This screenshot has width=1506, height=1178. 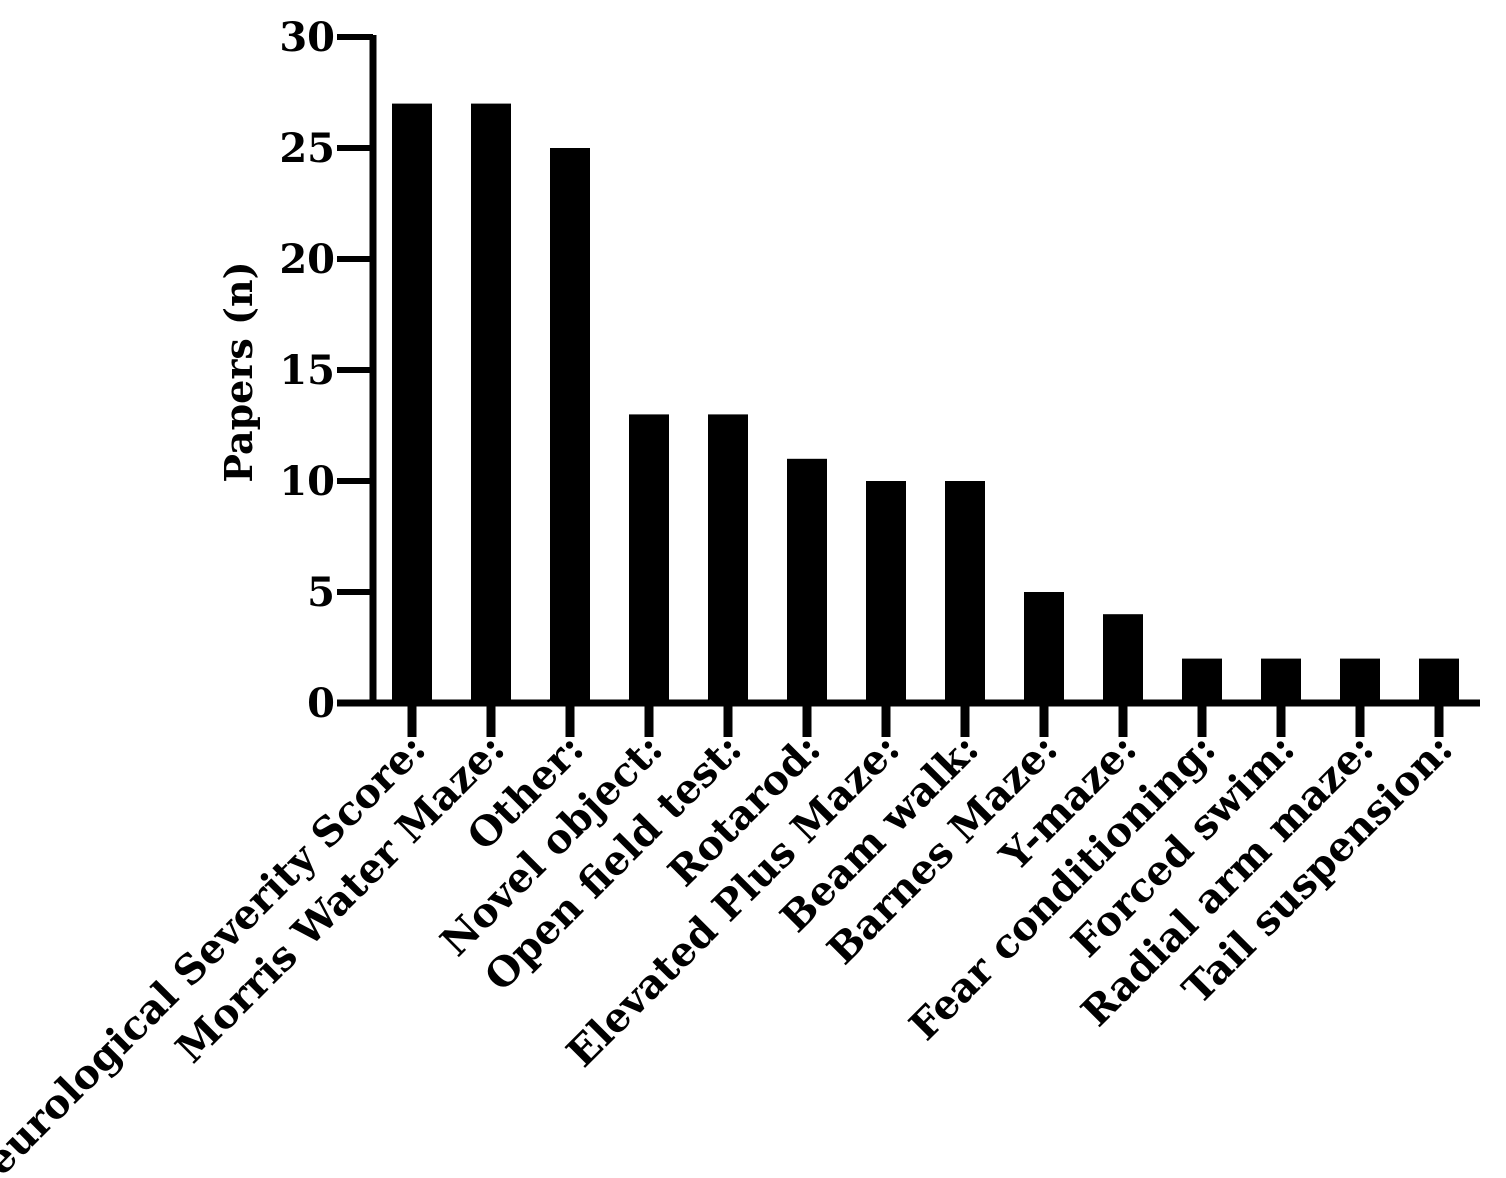 What do you see at coordinates (307, 481) in the screenshot?
I see `y-tick-label: 10` at bounding box center [307, 481].